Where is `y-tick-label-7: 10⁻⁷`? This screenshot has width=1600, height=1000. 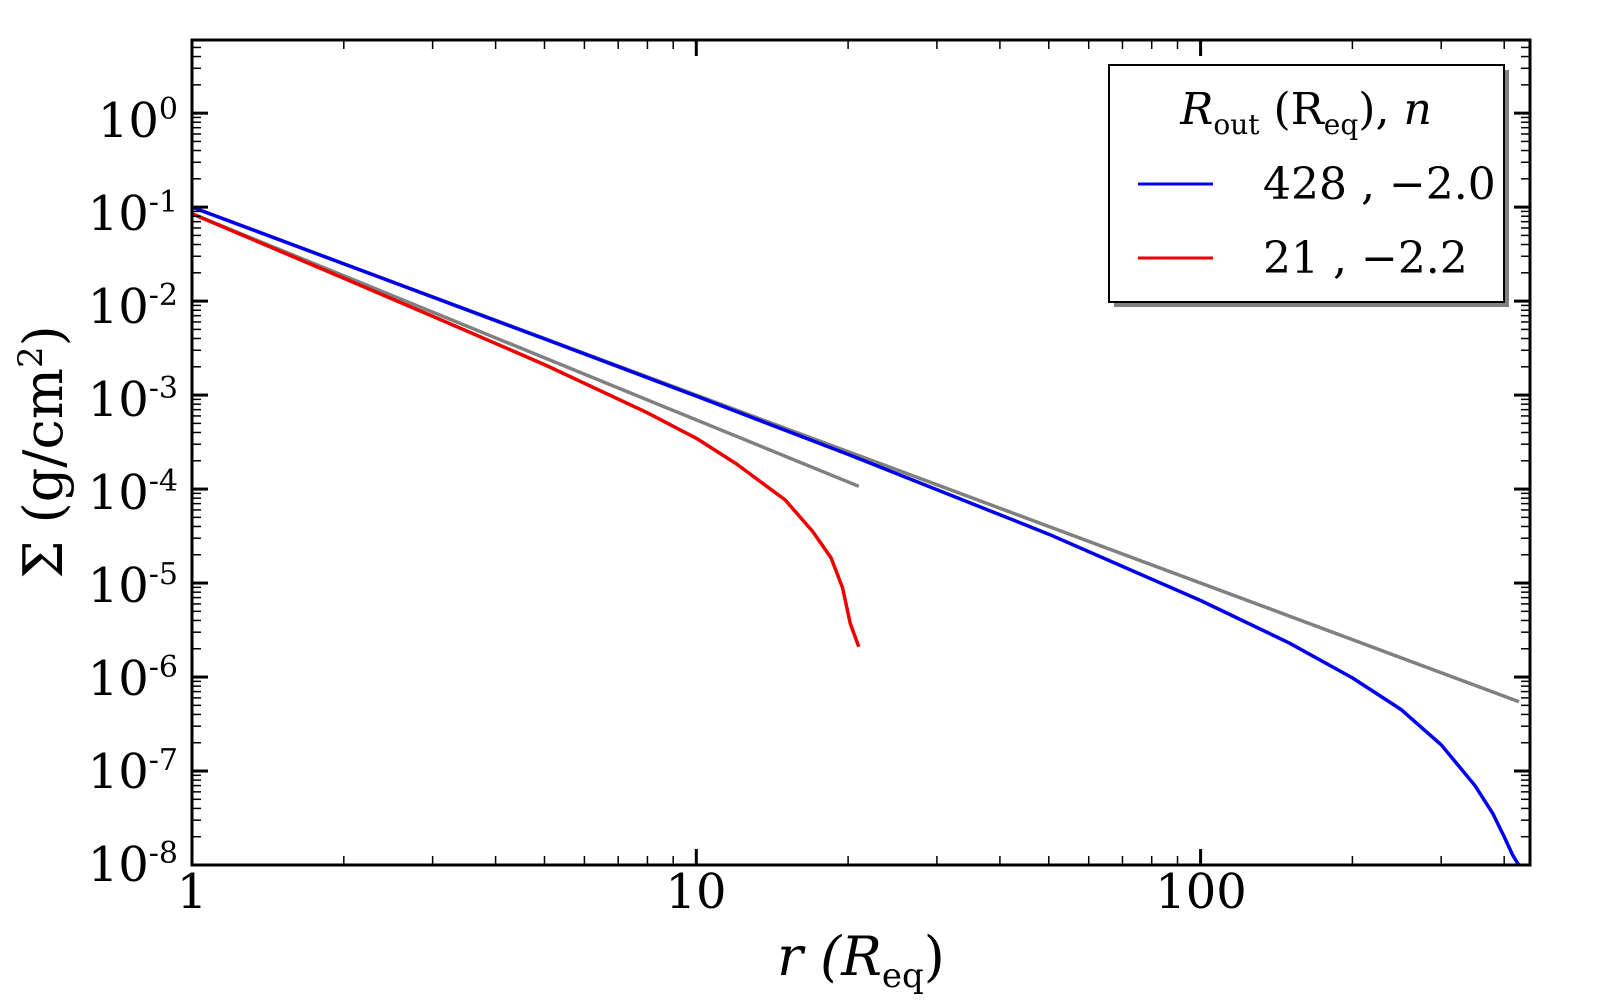 y-tick-label-7: 10⁻⁷ is located at coordinates (133, 771).